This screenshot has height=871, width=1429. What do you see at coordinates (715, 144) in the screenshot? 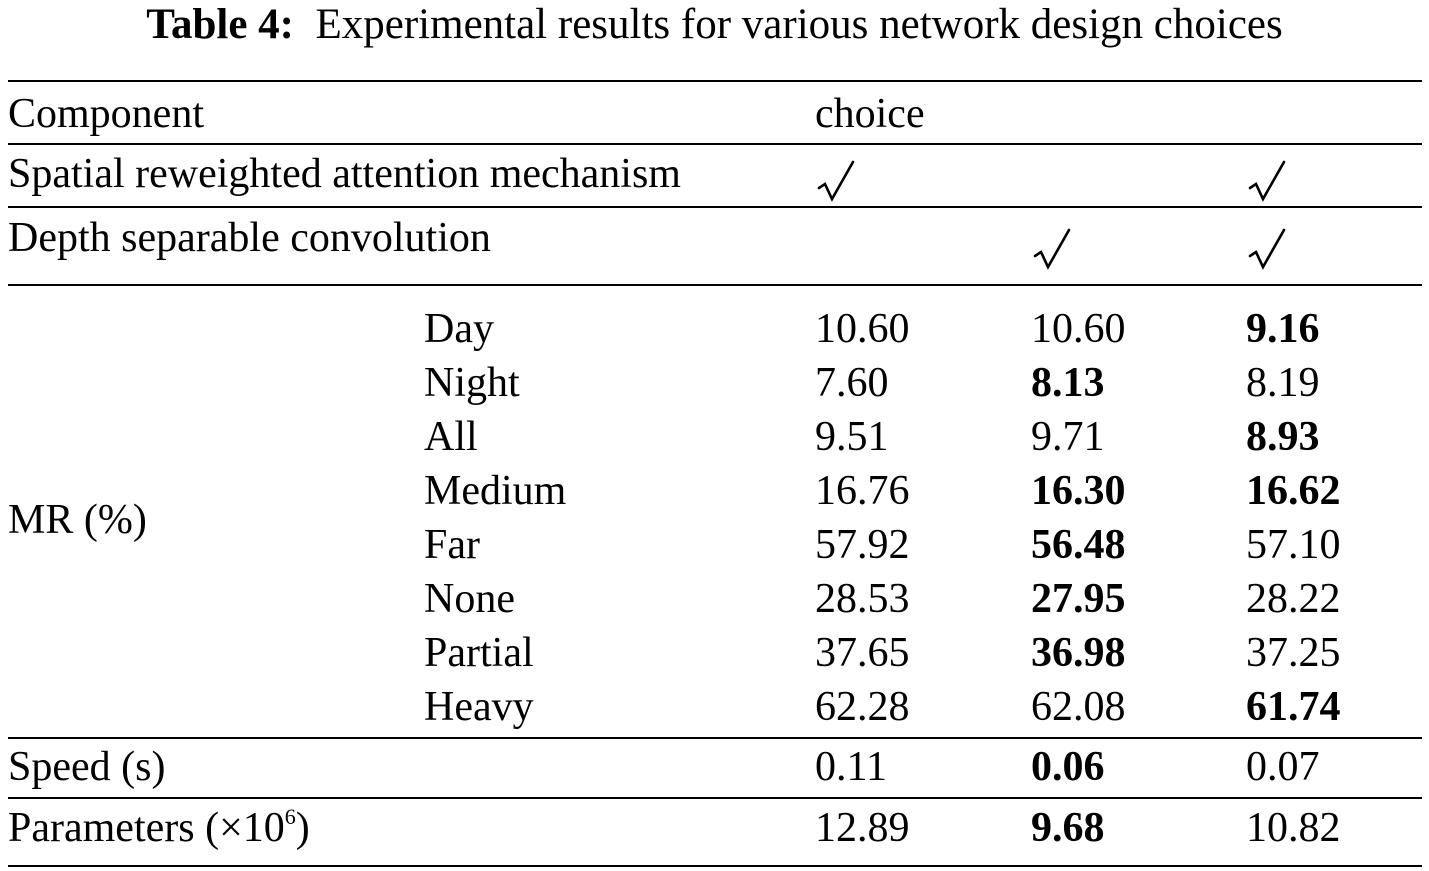
I see `header-rule` at bounding box center [715, 144].